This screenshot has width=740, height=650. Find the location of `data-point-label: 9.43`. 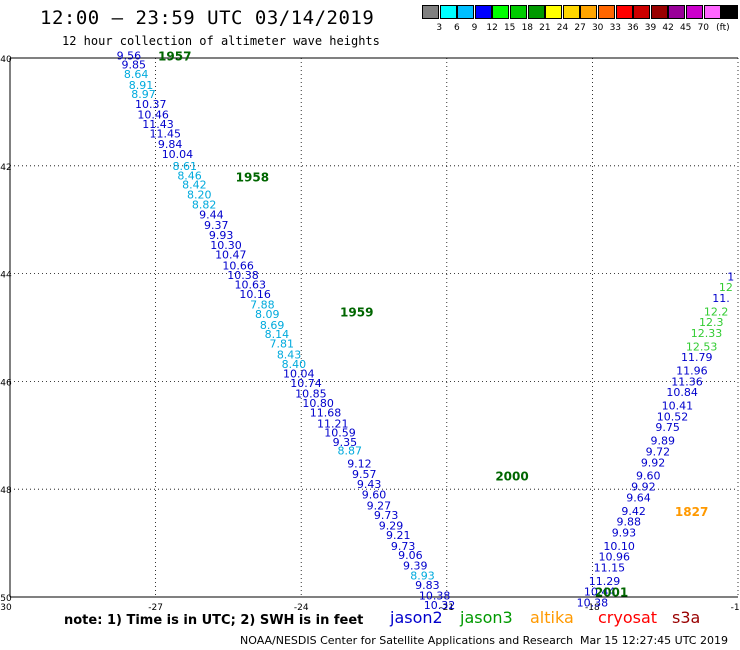

data-point-label: 9.43 is located at coordinates (369, 484).